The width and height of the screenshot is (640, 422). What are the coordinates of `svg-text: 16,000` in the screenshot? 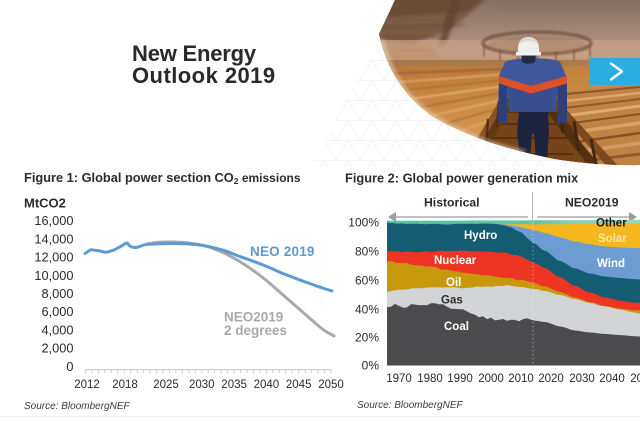 It's located at (53, 220).